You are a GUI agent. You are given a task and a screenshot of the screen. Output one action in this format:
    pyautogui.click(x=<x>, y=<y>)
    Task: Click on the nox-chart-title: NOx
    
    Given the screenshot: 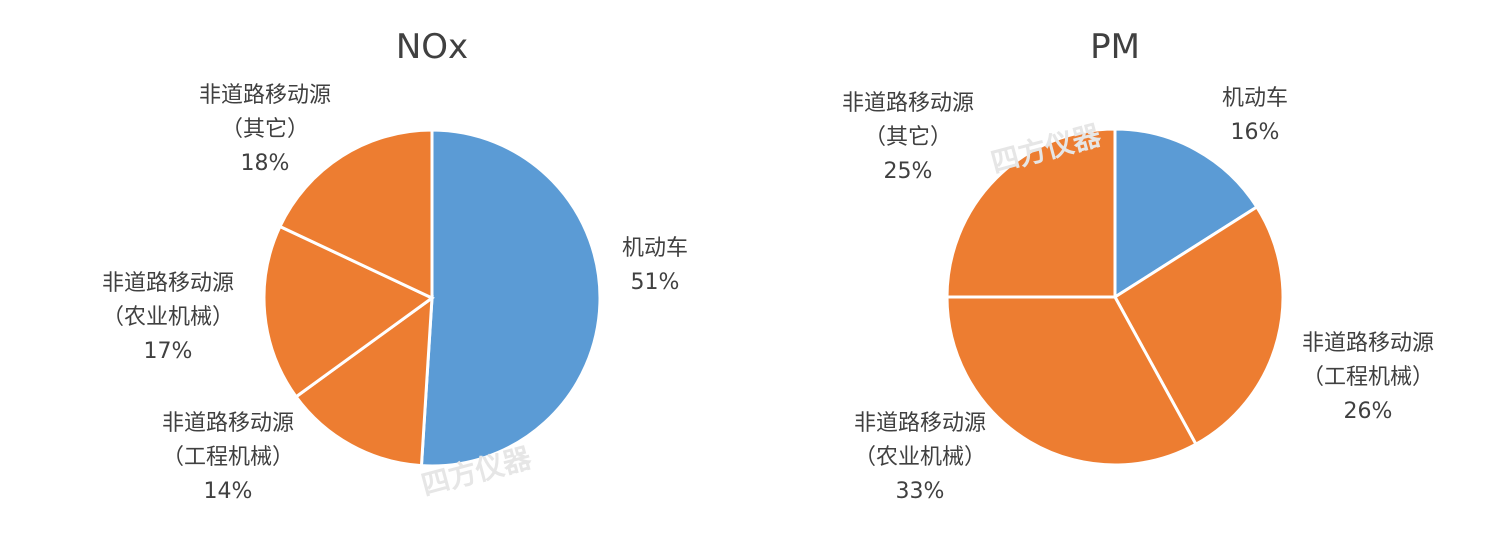 What is the action you would take?
    pyautogui.click(x=432, y=47)
    